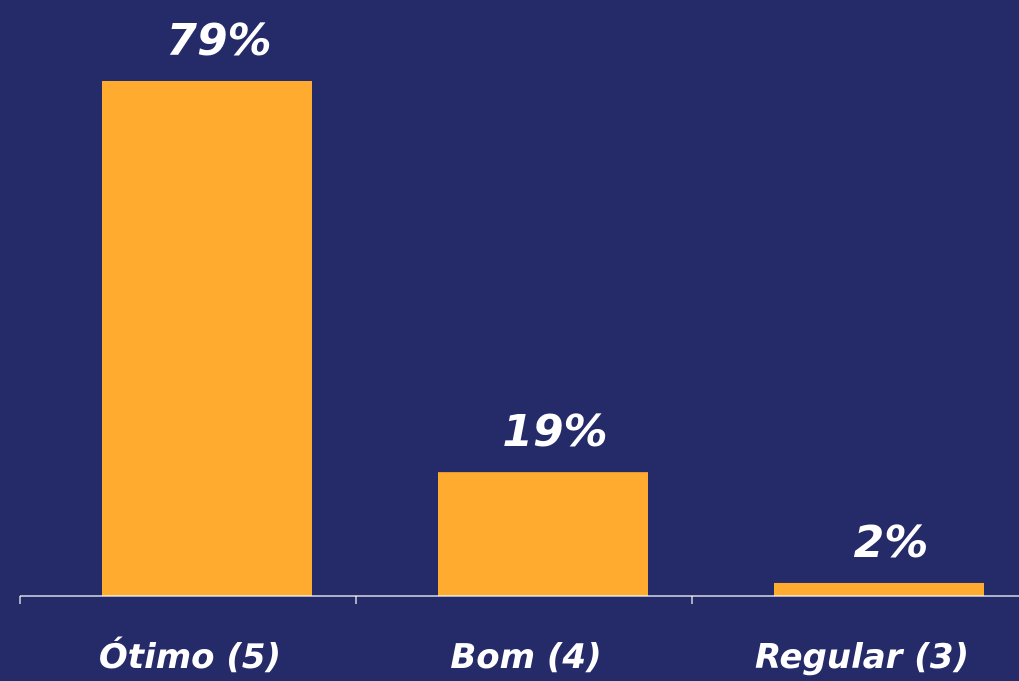 The width and height of the screenshot is (1019, 681). Describe the element at coordinates (525, 656) in the screenshot. I see `category-label-2: Bom (4)` at that location.